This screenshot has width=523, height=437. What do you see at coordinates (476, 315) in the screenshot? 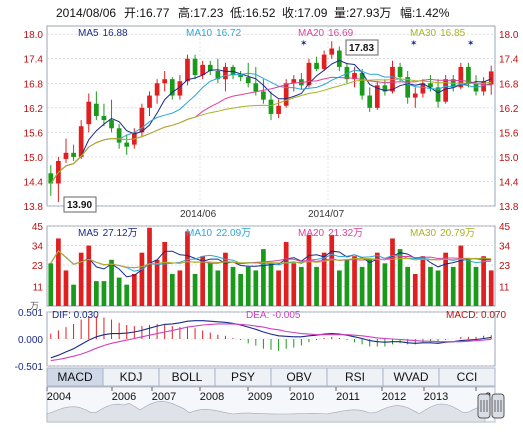
I see `macd-legend-macd: MACD: 0.070` at bounding box center [476, 315].